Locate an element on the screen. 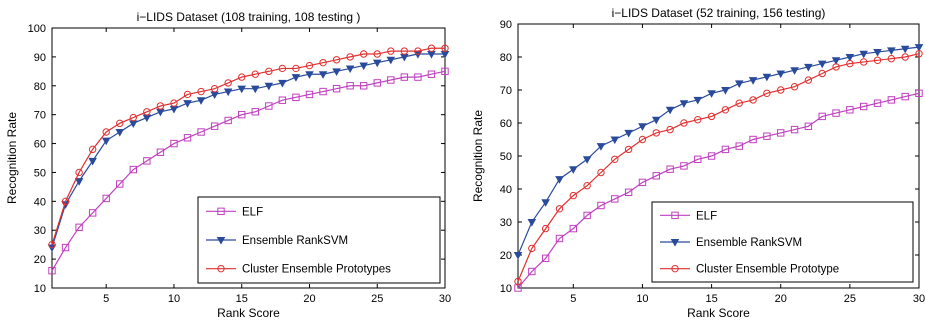 The width and height of the screenshot is (925, 326). legend-label: ELF is located at coordinates (706, 216).